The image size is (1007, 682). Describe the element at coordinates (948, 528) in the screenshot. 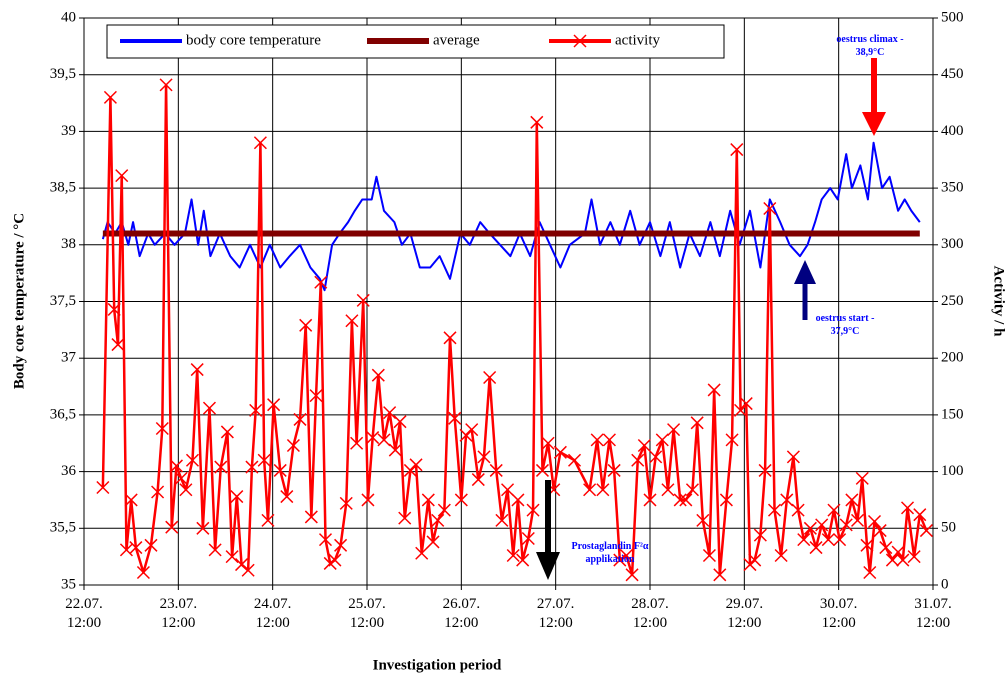

I see `y2-tick-label: 50` at that location.